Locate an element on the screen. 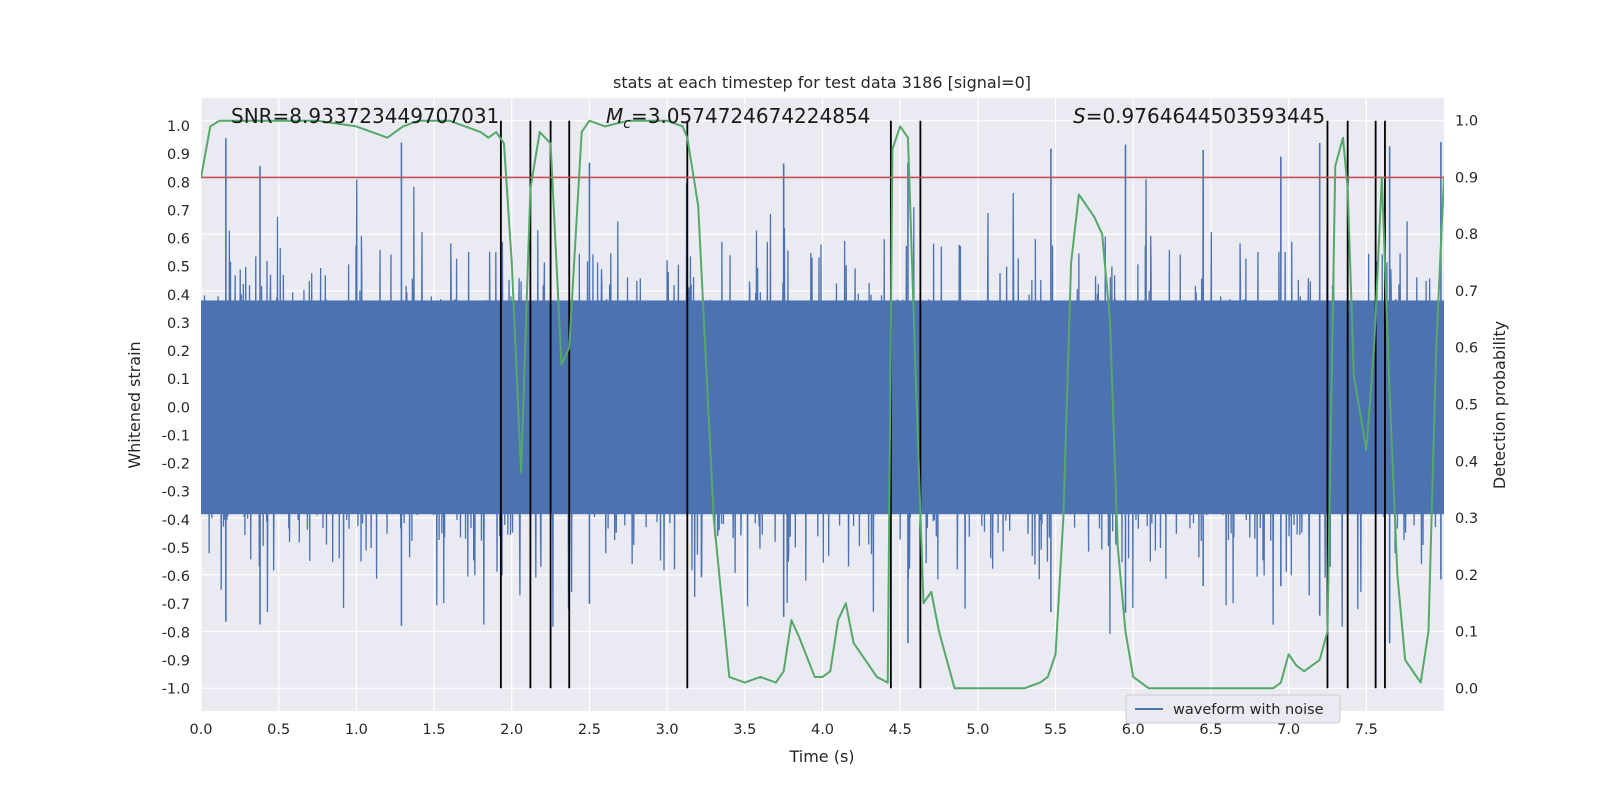 The image size is (1600, 800). x-tick-label: 5.0 is located at coordinates (977, 730).